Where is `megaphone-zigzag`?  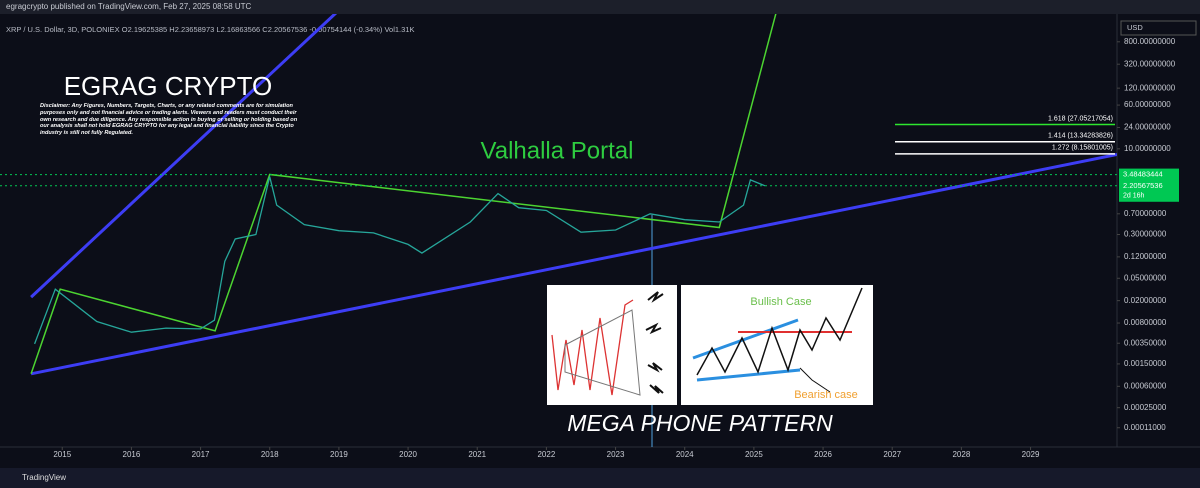 megaphone-zigzag is located at coordinates (592, 347).